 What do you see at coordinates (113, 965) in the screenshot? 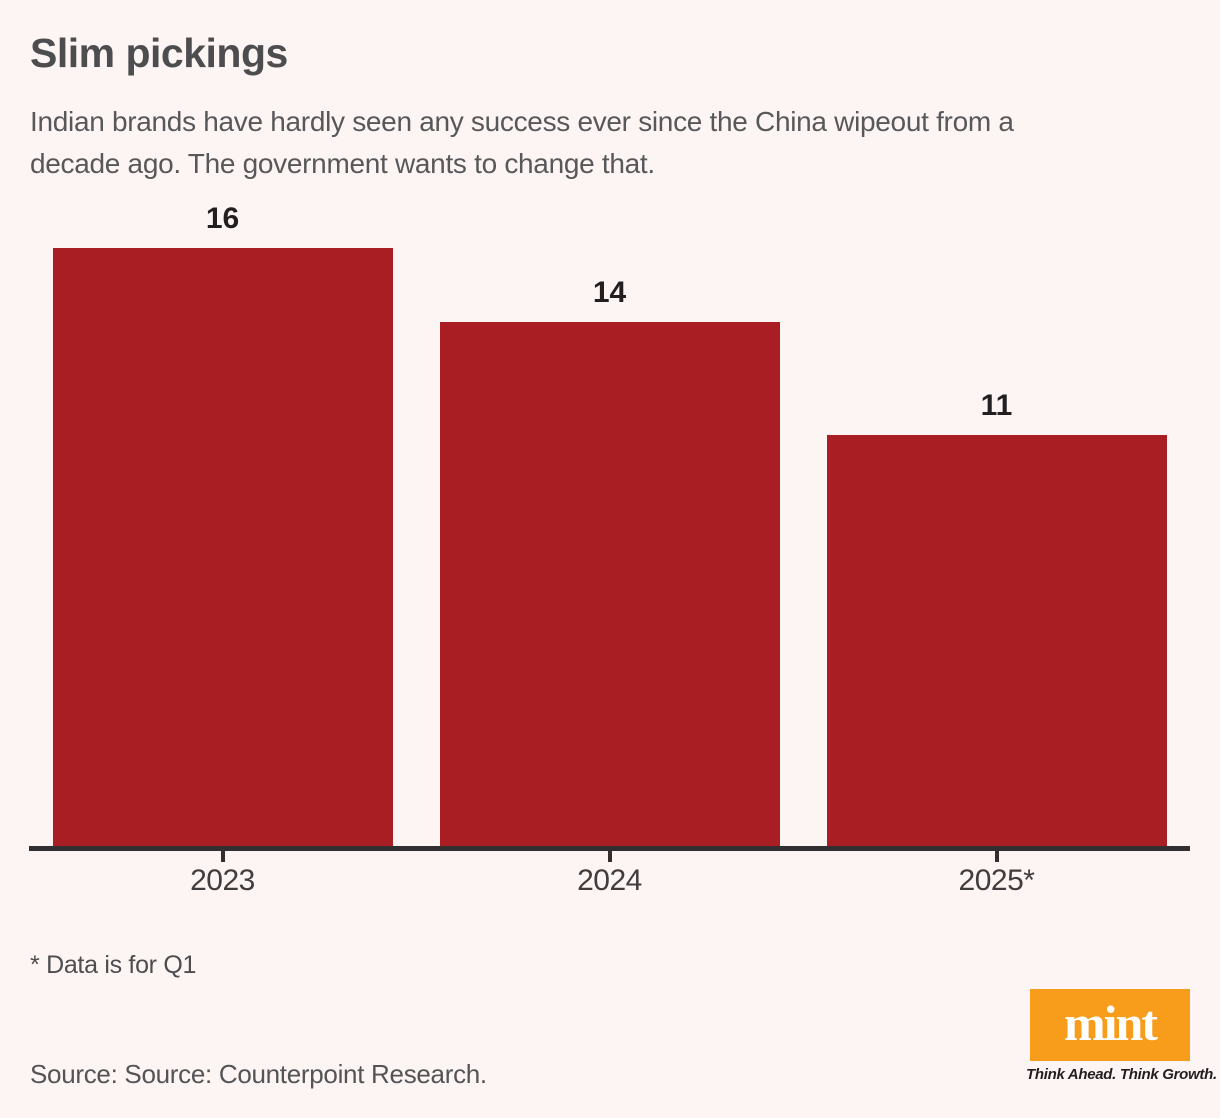
I see `footnote: * Data is for Q1` at bounding box center [113, 965].